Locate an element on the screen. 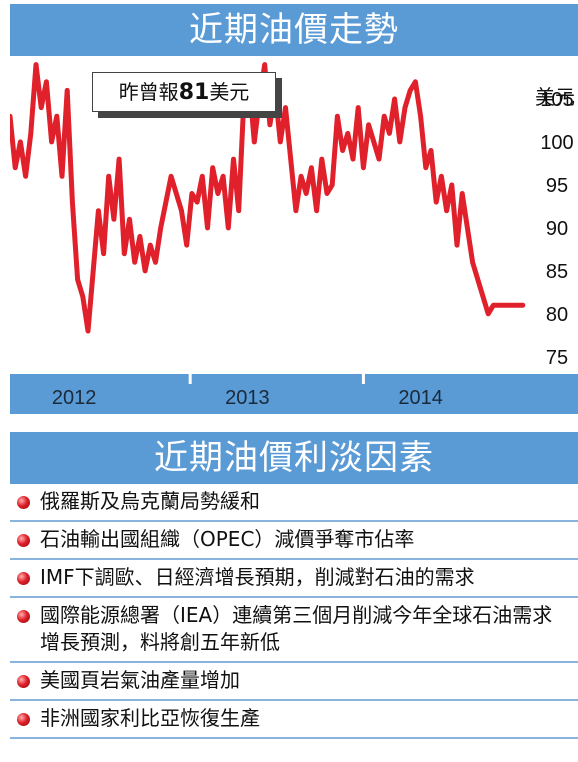 This screenshot has width=578, height=762. x-tick-label: 2013 is located at coordinates (247, 398).